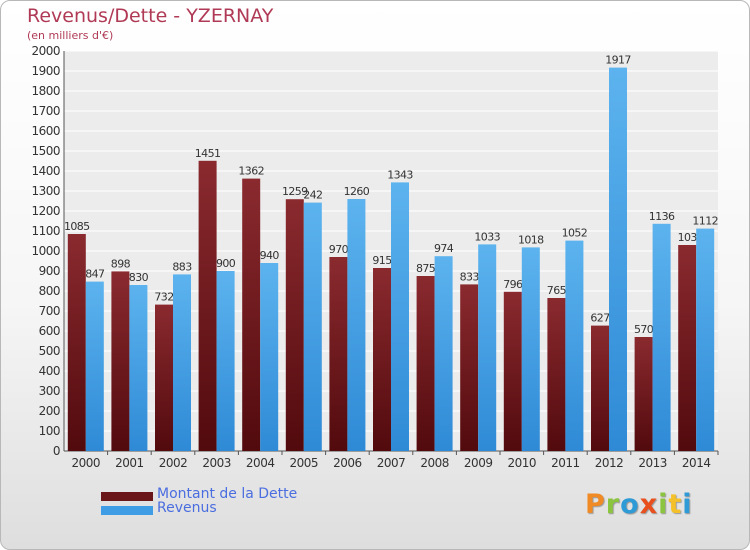  I want to click on data-label-dette: 915, so click(382, 260).